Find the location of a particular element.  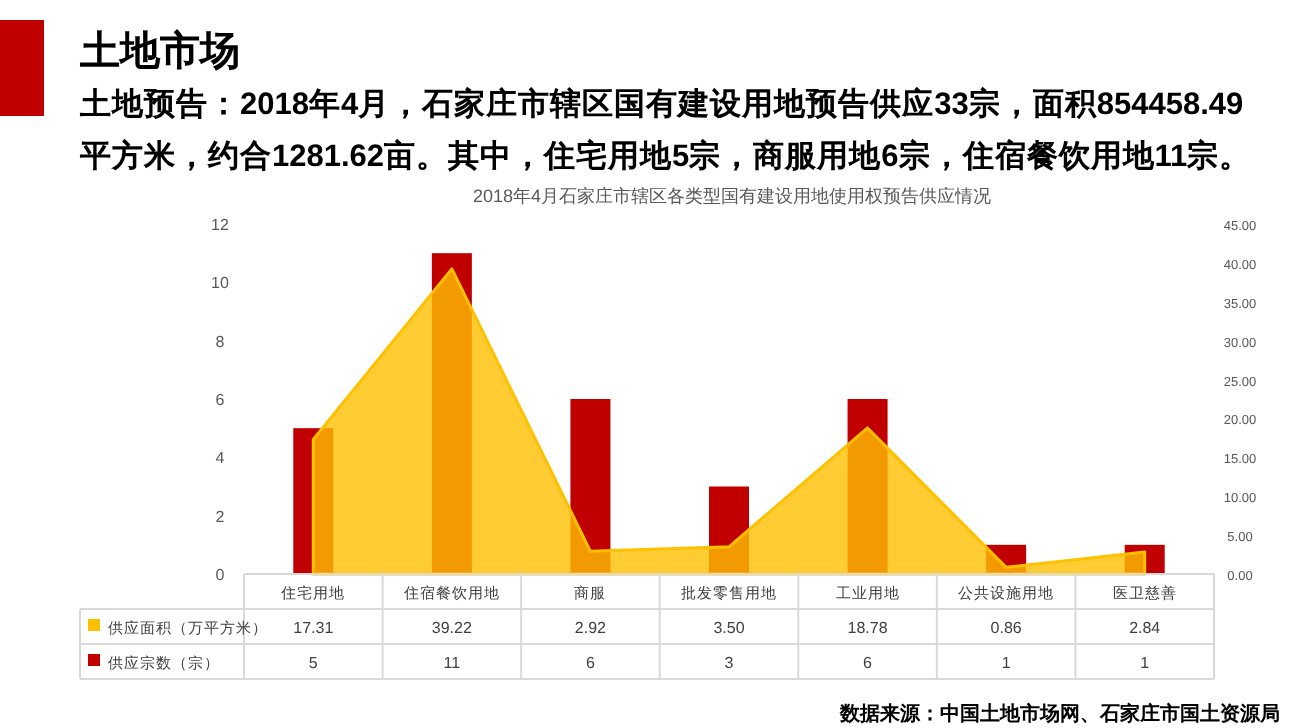

data-label: 39.22 is located at coordinates (452, 628).